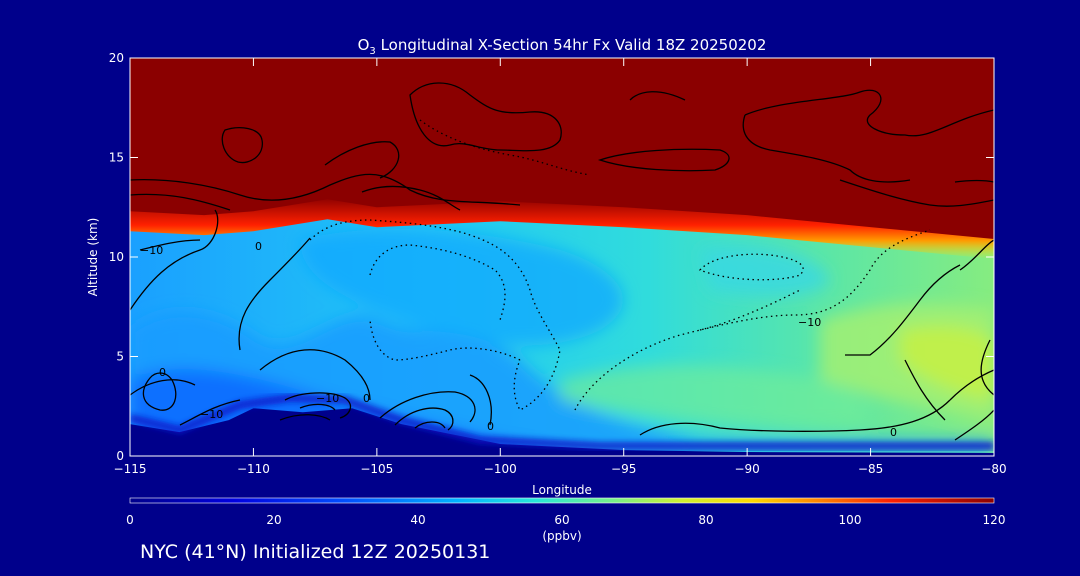 The width and height of the screenshot is (1080, 576). What do you see at coordinates (273, 520) in the screenshot?
I see `colorbar-tick-label: 20` at bounding box center [273, 520].